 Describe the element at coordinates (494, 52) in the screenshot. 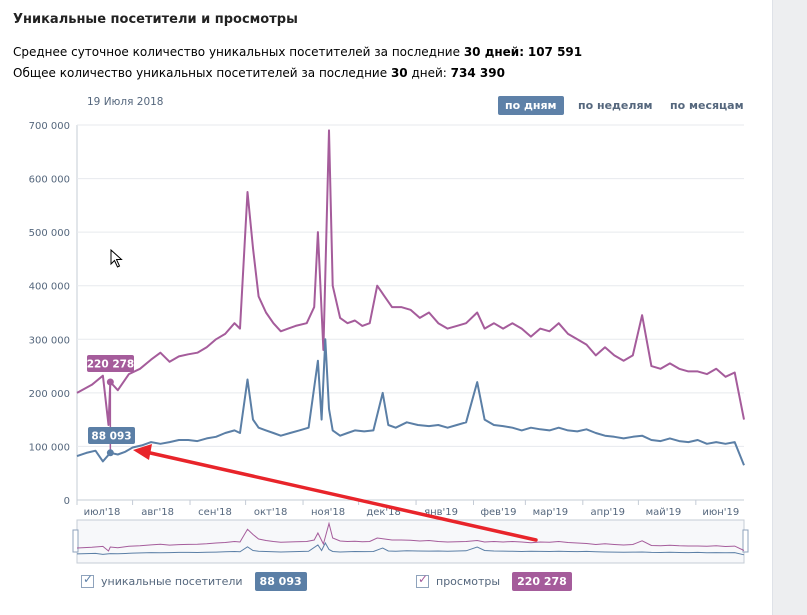

I see `avg-stat-days: 30 дней:` at that location.